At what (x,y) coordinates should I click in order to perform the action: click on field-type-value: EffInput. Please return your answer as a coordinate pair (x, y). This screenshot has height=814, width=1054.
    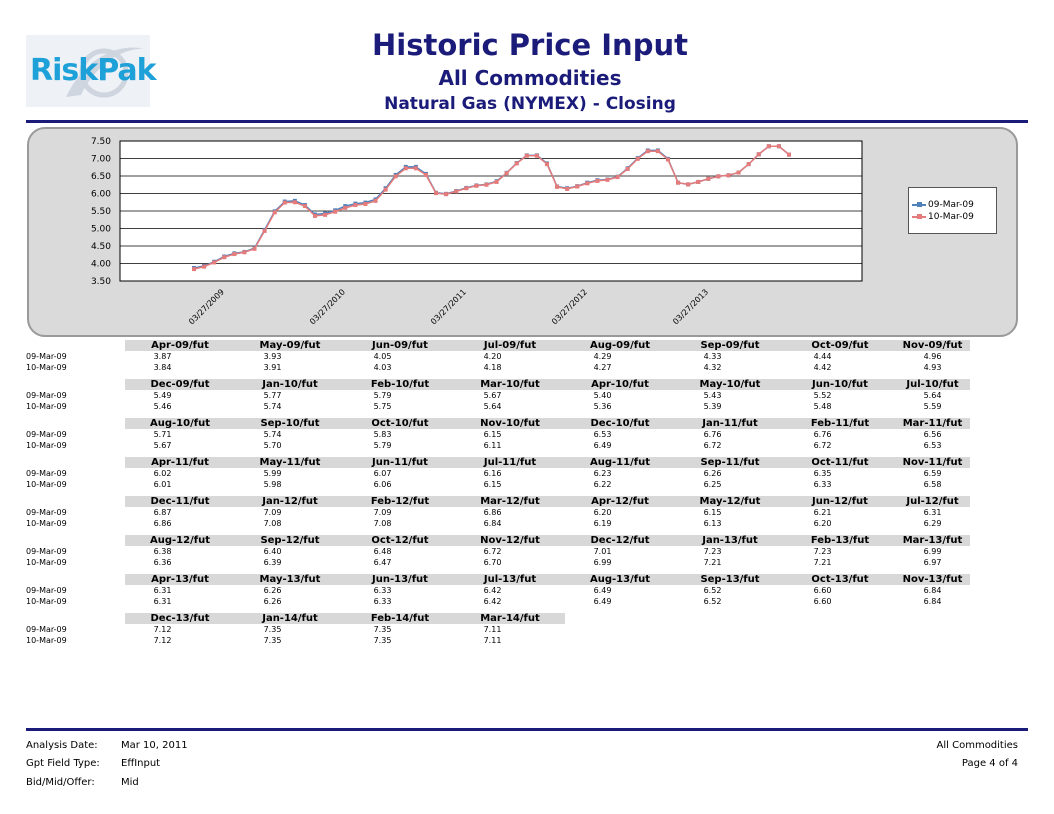
    Looking at the image, I should click on (141, 763).